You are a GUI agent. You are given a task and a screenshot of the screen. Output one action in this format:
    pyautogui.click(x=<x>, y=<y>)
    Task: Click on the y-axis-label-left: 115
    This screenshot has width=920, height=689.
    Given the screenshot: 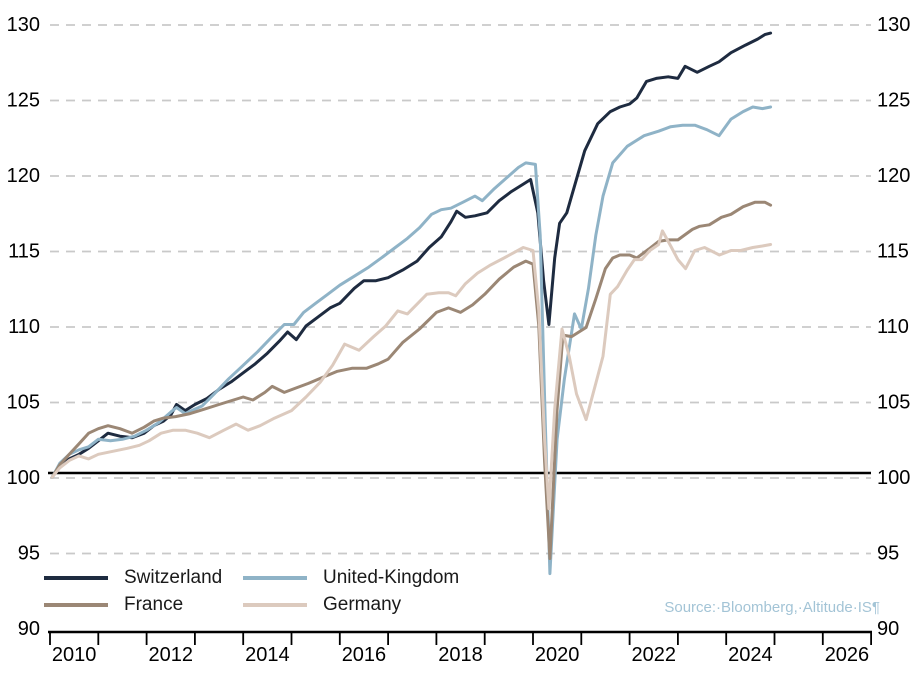 What is the action you would take?
    pyautogui.click(x=24, y=252)
    